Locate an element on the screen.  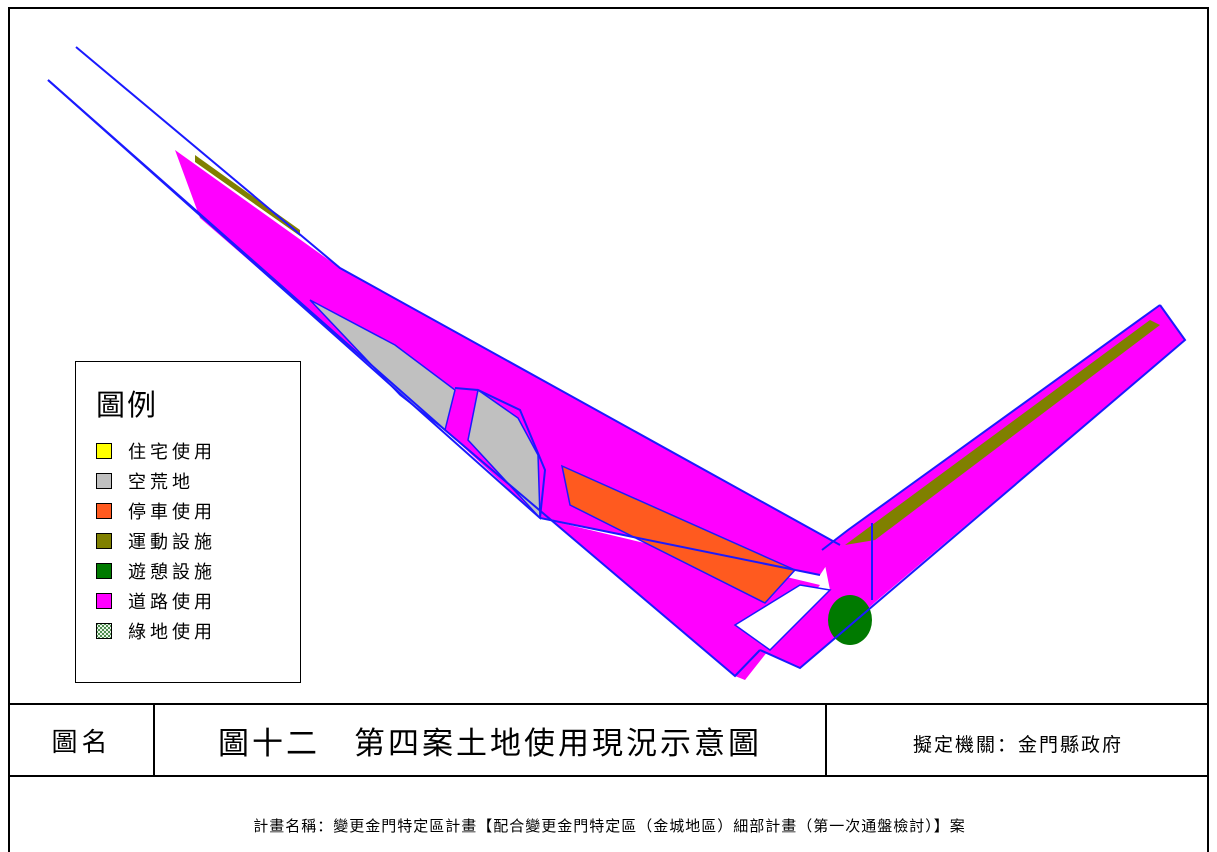
green-swatch-icon is located at coordinates (104, 571).